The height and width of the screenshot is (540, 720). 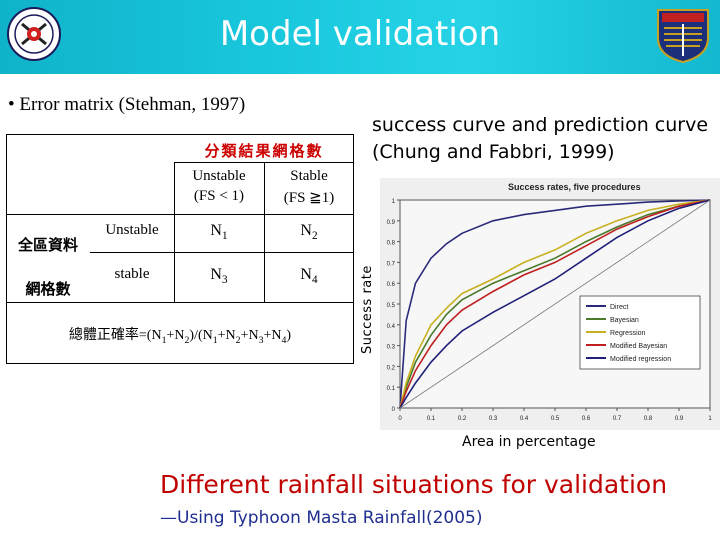 What do you see at coordinates (586, 419) in the screenshot?
I see `x-tick-label: 0.6` at bounding box center [586, 419].